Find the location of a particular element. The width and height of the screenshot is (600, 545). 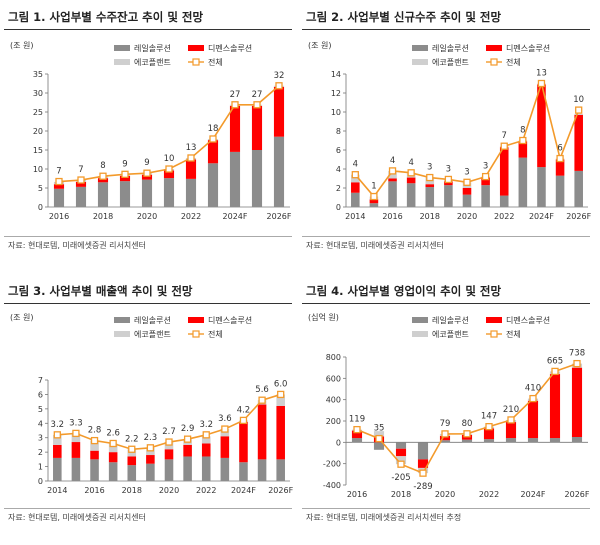

data-label: 2.3 is located at coordinates (151, 438).